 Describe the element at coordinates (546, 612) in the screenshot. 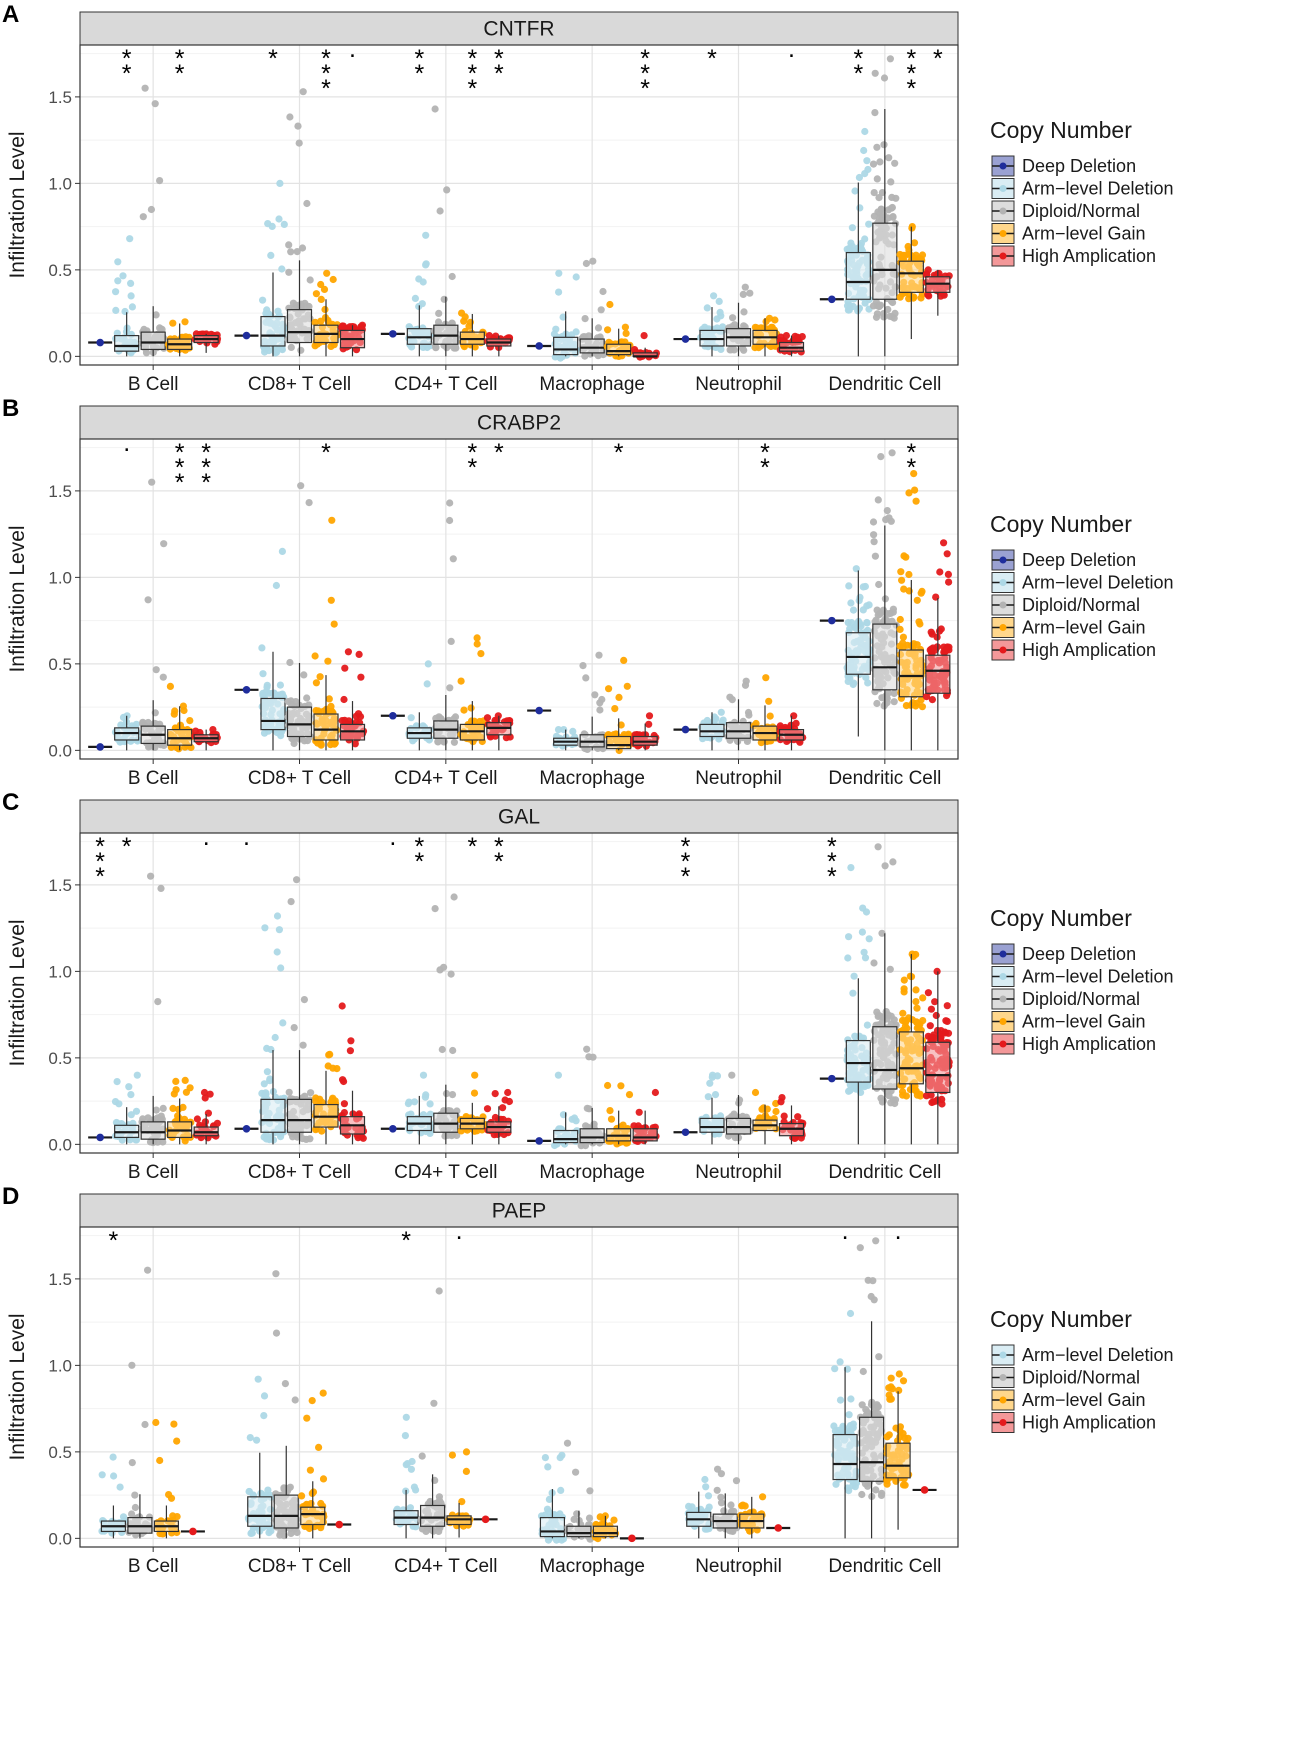

I see `series-arm-level-gain` at that location.